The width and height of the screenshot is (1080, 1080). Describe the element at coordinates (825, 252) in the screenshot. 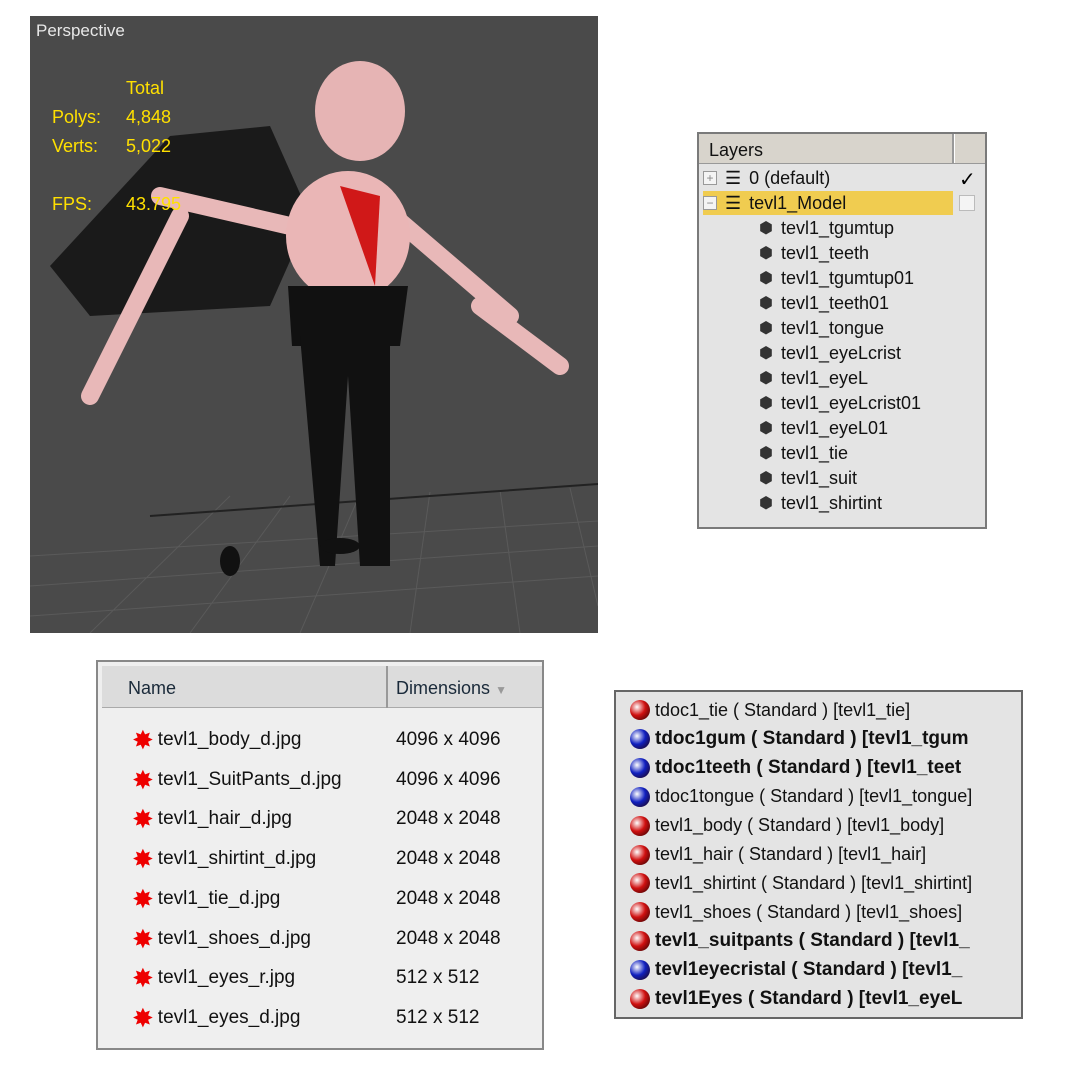

I see `object-name: tevl1_teeth` at that location.